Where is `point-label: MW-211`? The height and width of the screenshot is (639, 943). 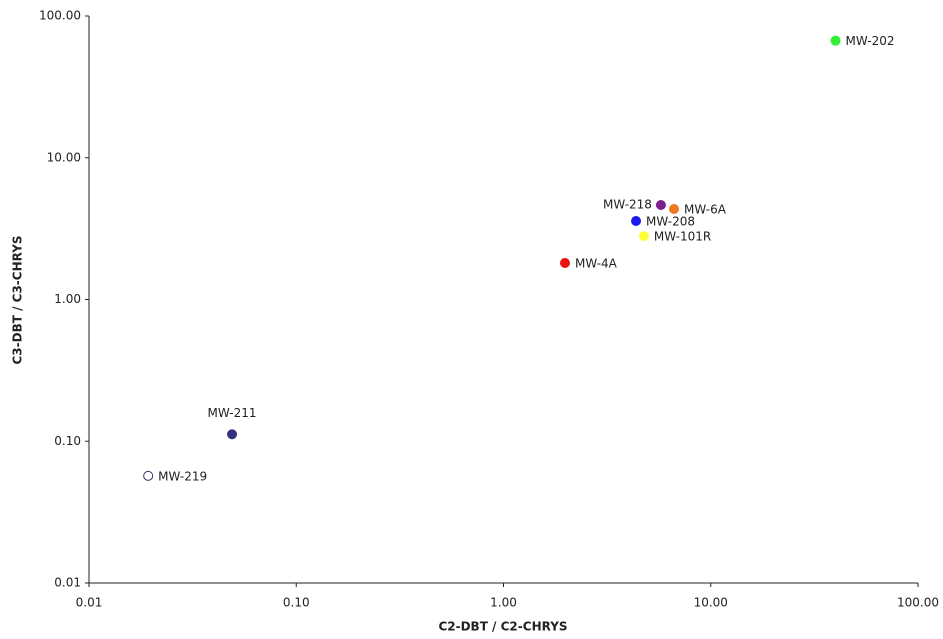 point-label: MW-211 is located at coordinates (232, 413).